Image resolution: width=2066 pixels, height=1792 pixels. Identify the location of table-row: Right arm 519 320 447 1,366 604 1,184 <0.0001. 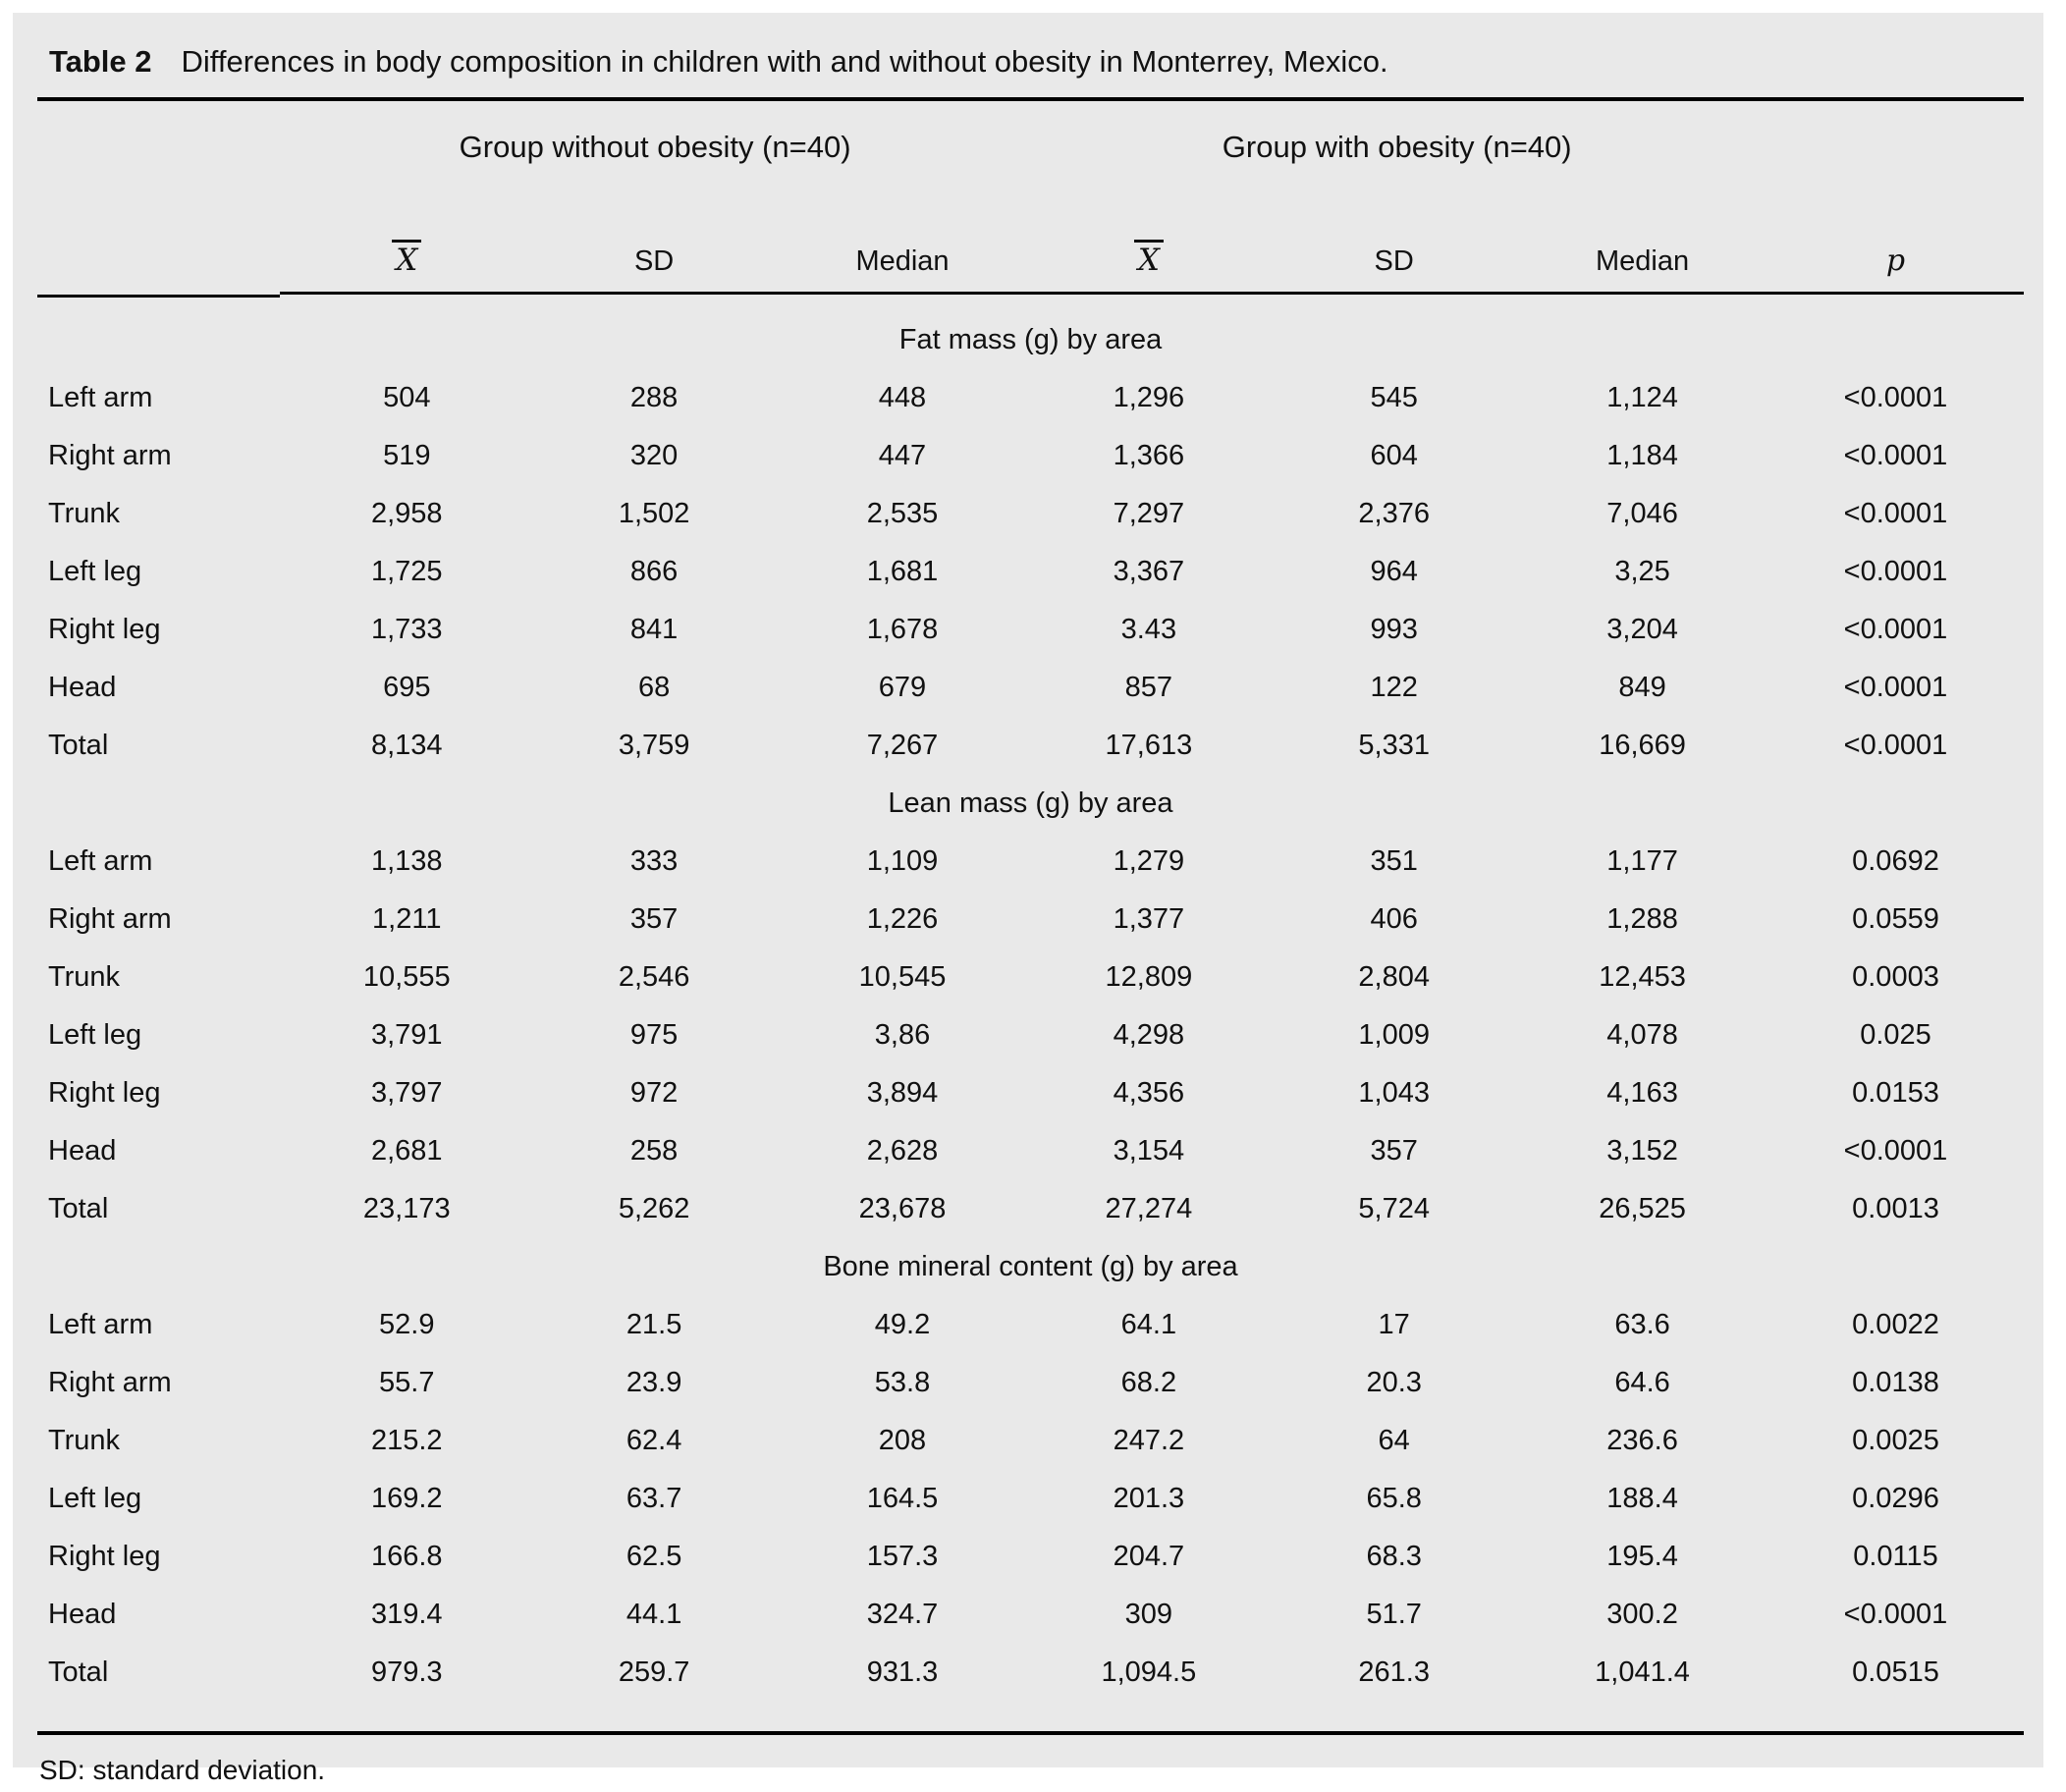
(1031, 456).